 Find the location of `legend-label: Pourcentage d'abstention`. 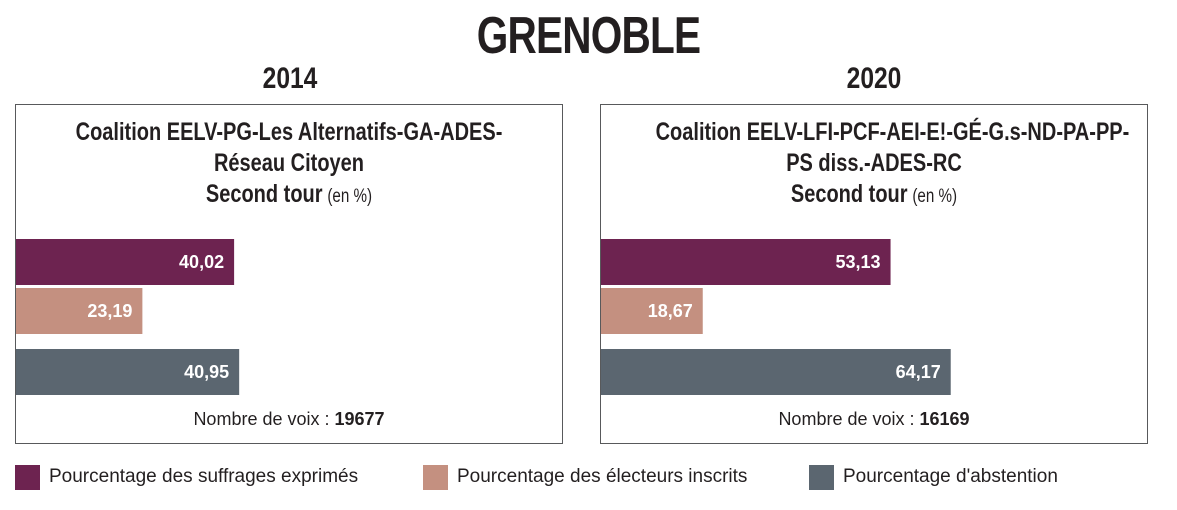

legend-label: Pourcentage d'abstention is located at coordinates (950, 476).